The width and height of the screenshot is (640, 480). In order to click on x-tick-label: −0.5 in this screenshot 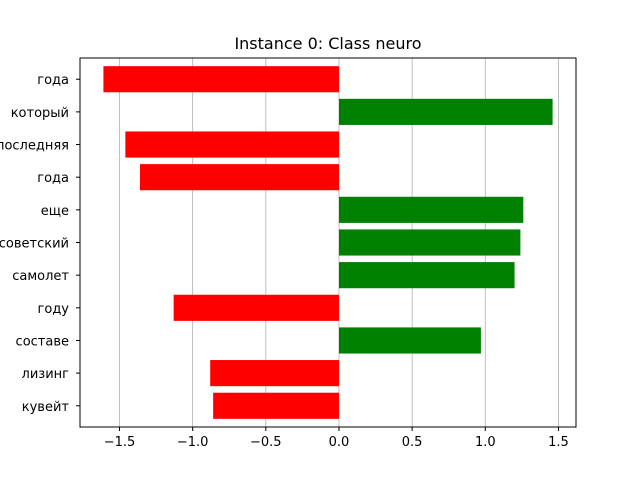, I will do `click(266, 442)`.